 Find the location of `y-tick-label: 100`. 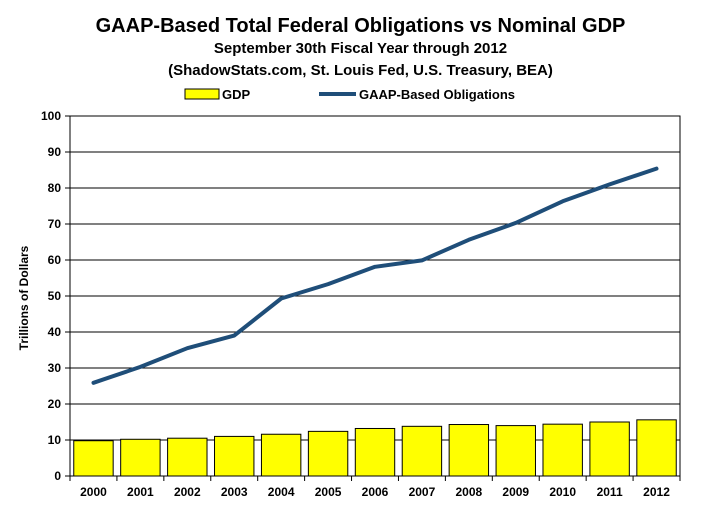

y-tick-label: 100 is located at coordinates (51, 116).